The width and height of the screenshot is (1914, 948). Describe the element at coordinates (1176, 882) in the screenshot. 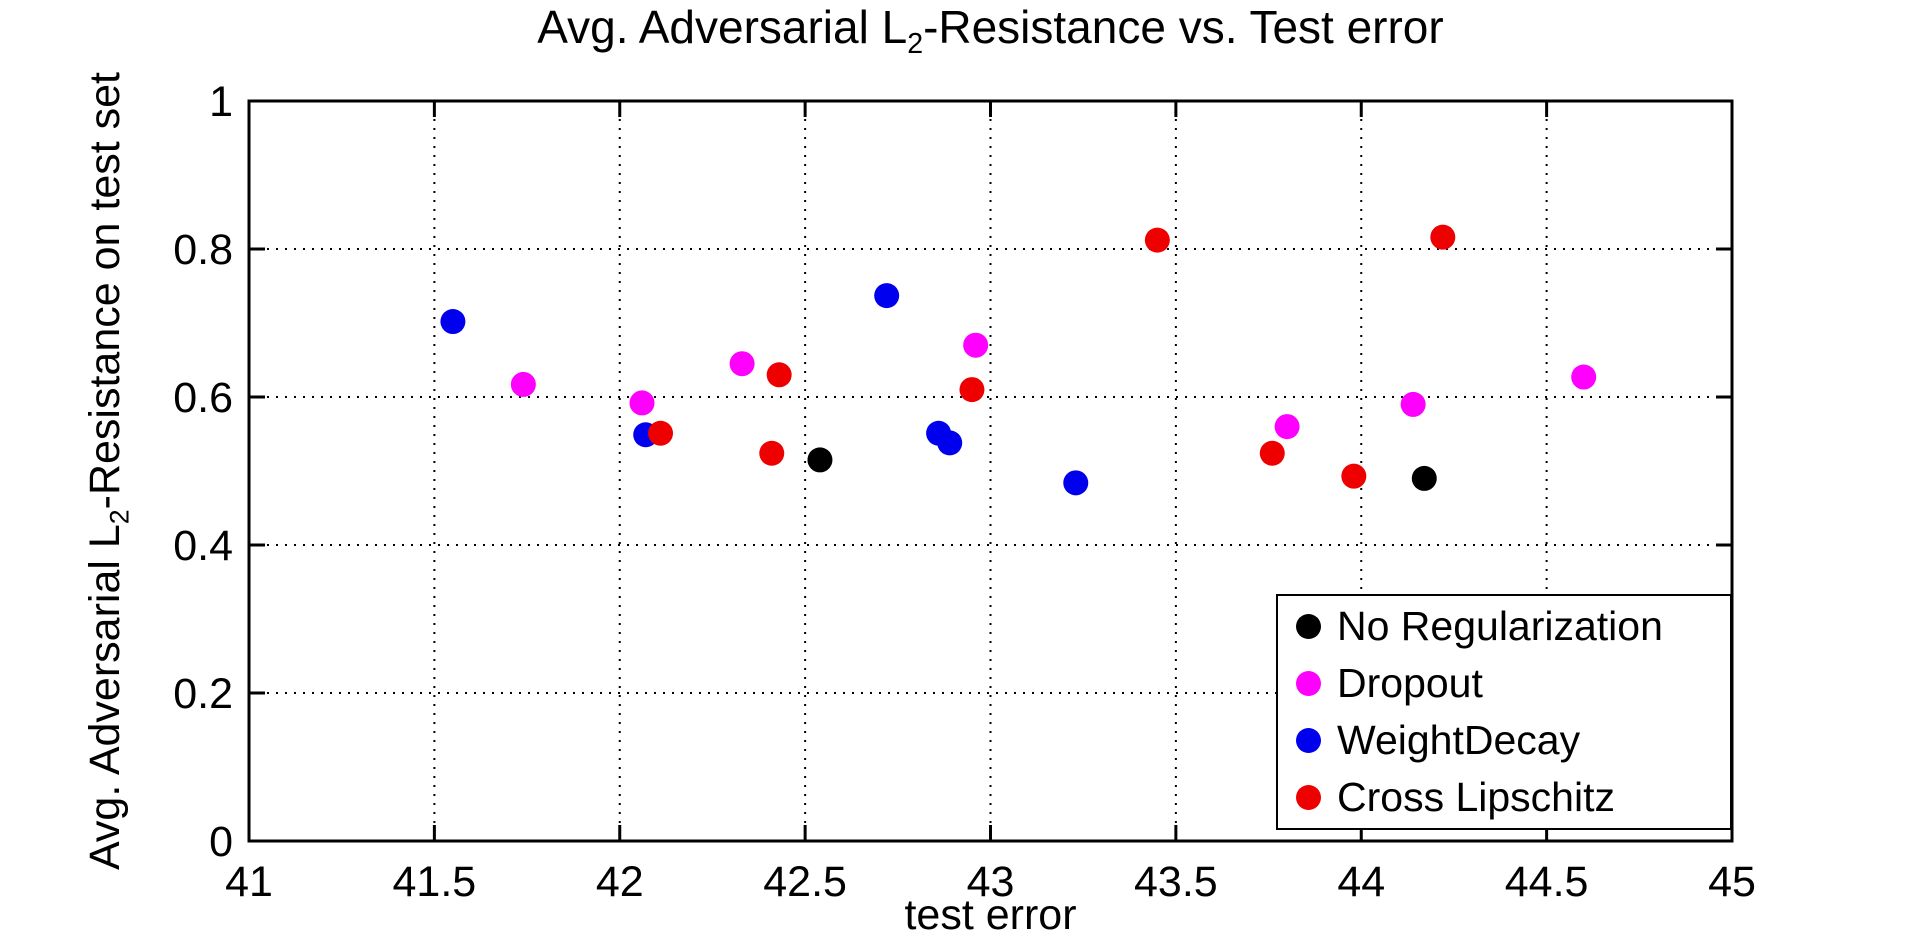

I see `x-tick-label: 43.5` at that location.